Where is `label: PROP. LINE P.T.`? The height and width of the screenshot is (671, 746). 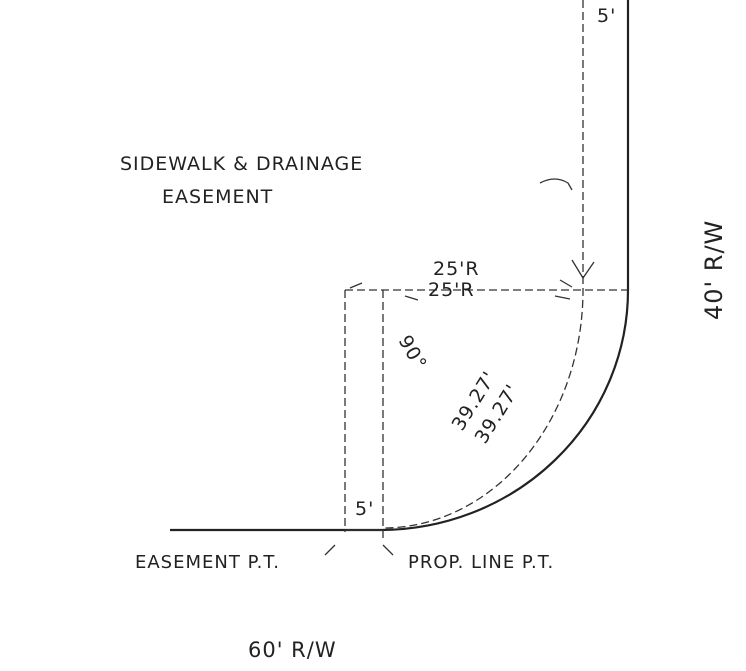 label: PROP. LINE P.T. is located at coordinates (481, 562).